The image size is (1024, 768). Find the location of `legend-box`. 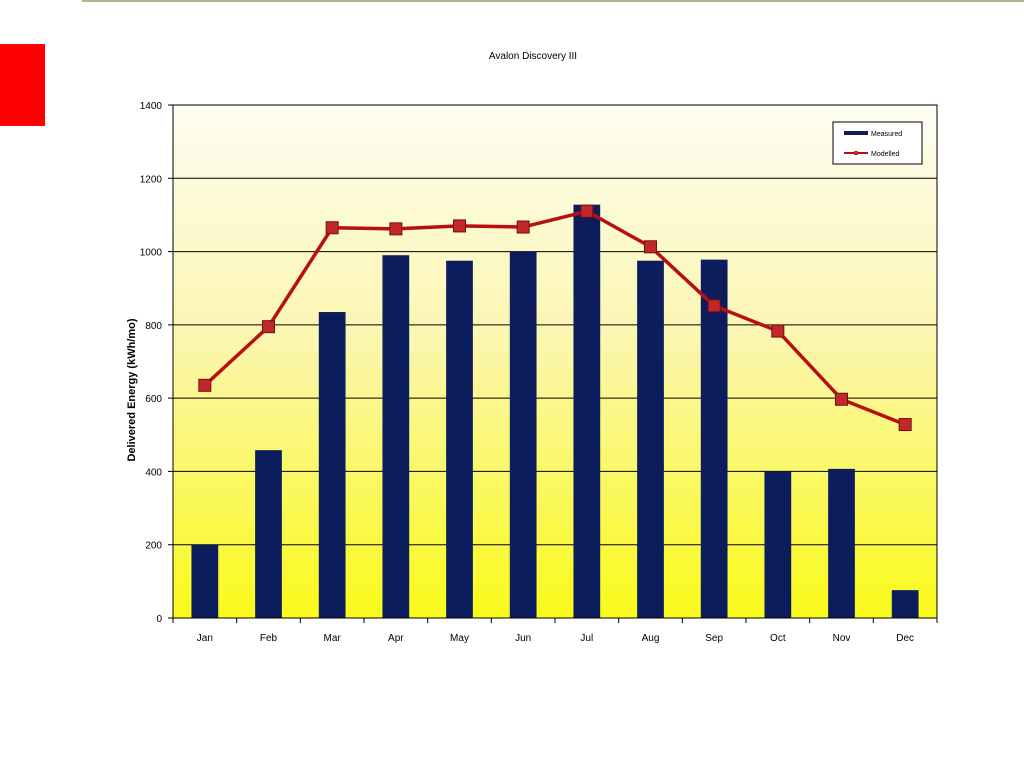

legend-box is located at coordinates (877, 143).